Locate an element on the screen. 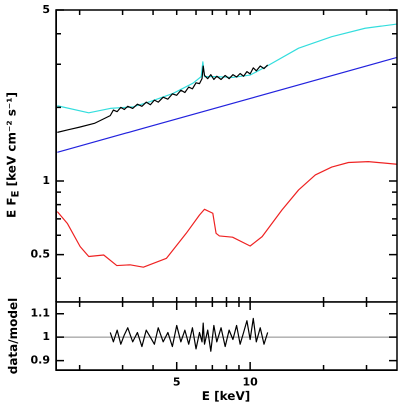  y-axis-title: data/model is located at coordinates (13, 336).